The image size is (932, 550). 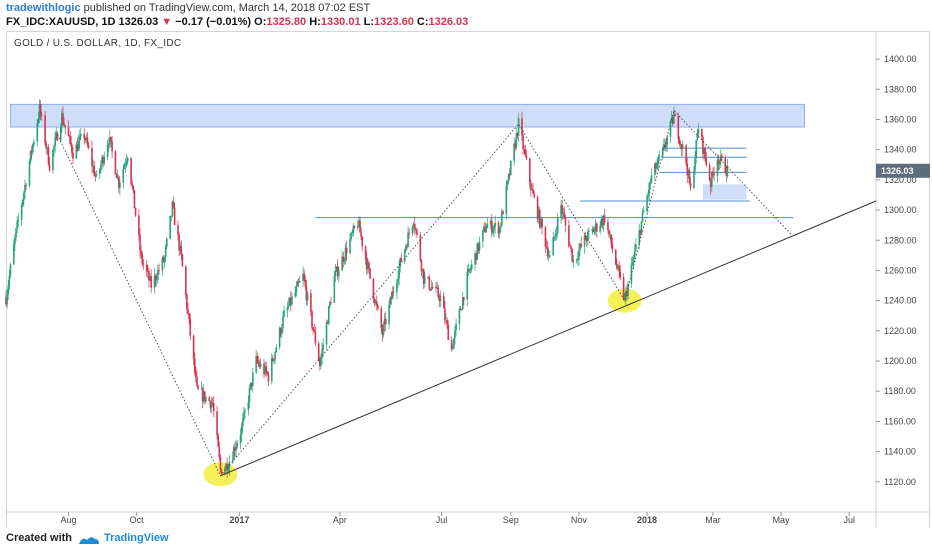 I want to click on price-tick-label: 1360.00, so click(x=900, y=119).